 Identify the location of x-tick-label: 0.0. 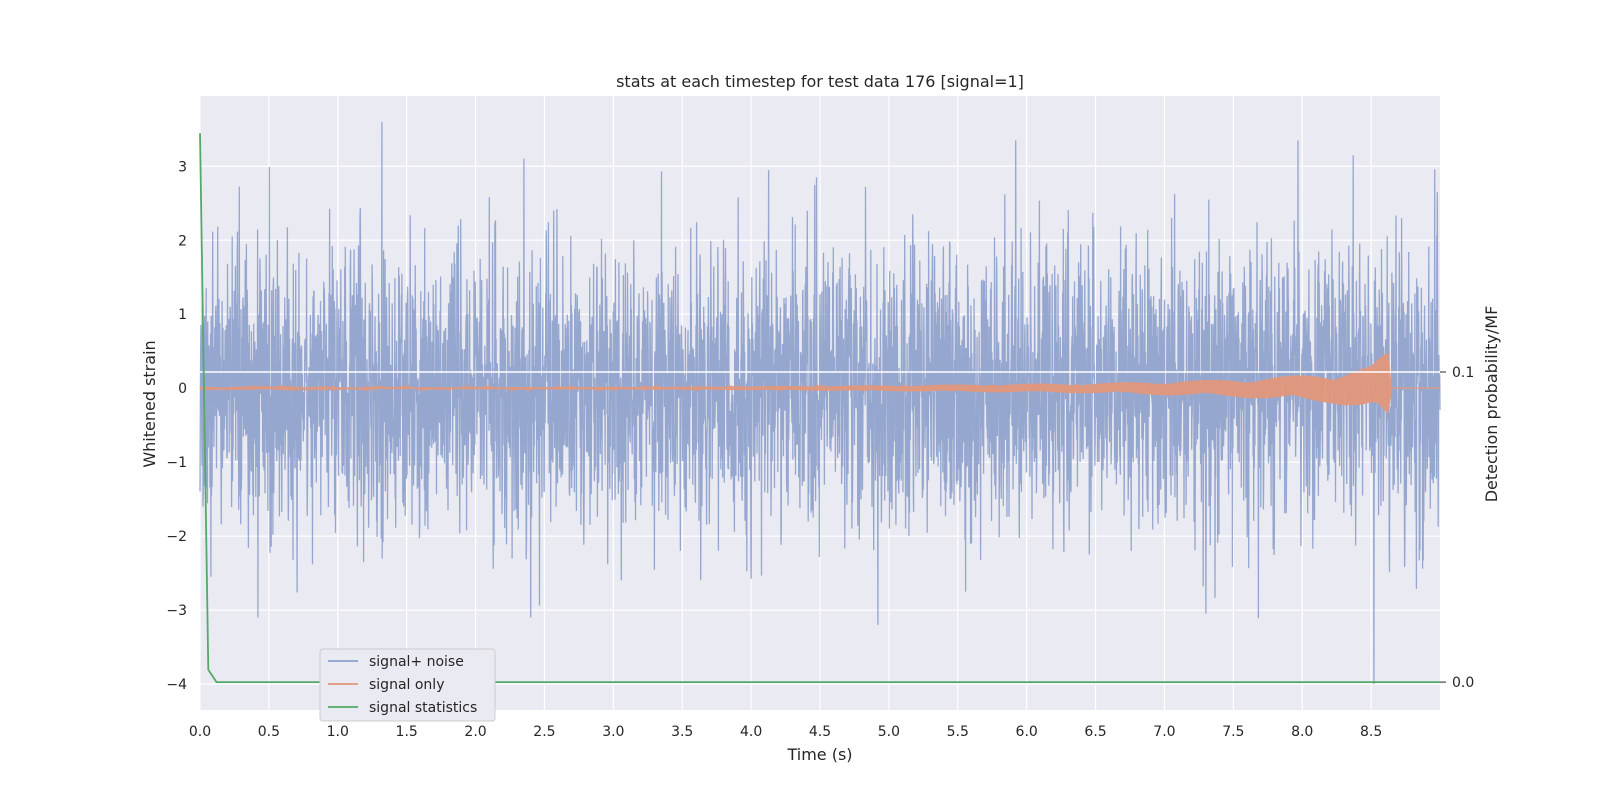
(200, 732).